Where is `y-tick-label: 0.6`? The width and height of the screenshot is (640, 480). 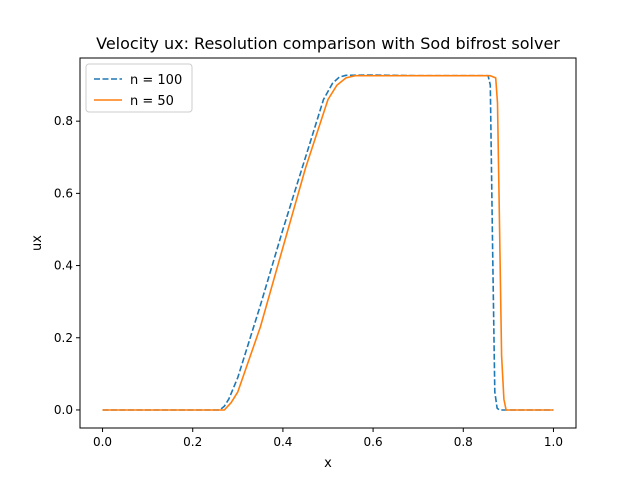 y-tick-label: 0.6 is located at coordinates (63, 193).